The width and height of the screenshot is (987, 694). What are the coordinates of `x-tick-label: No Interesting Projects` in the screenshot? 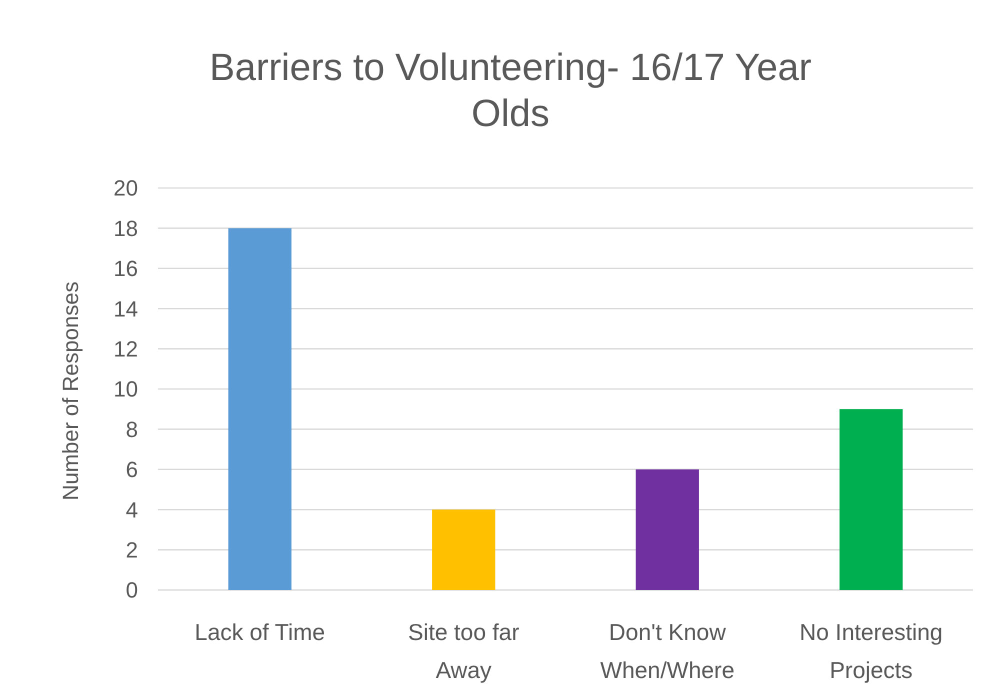 It's located at (871, 651).